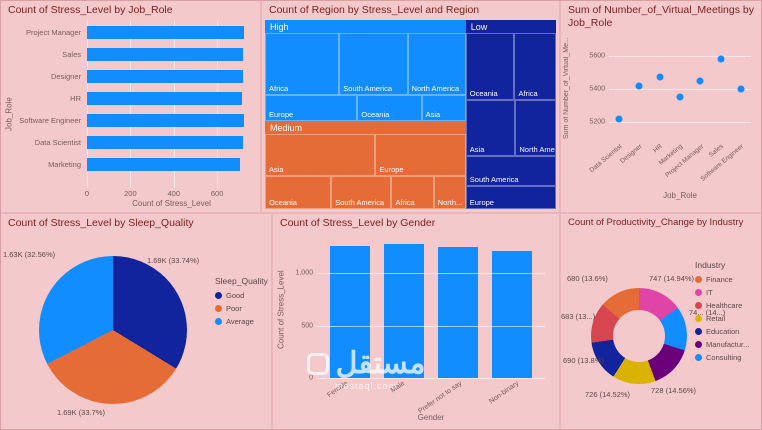 The image size is (762, 430). Describe the element at coordinates (674, 390) in the screenshot. I see `data-label: 728 (14.56%)` at that location.